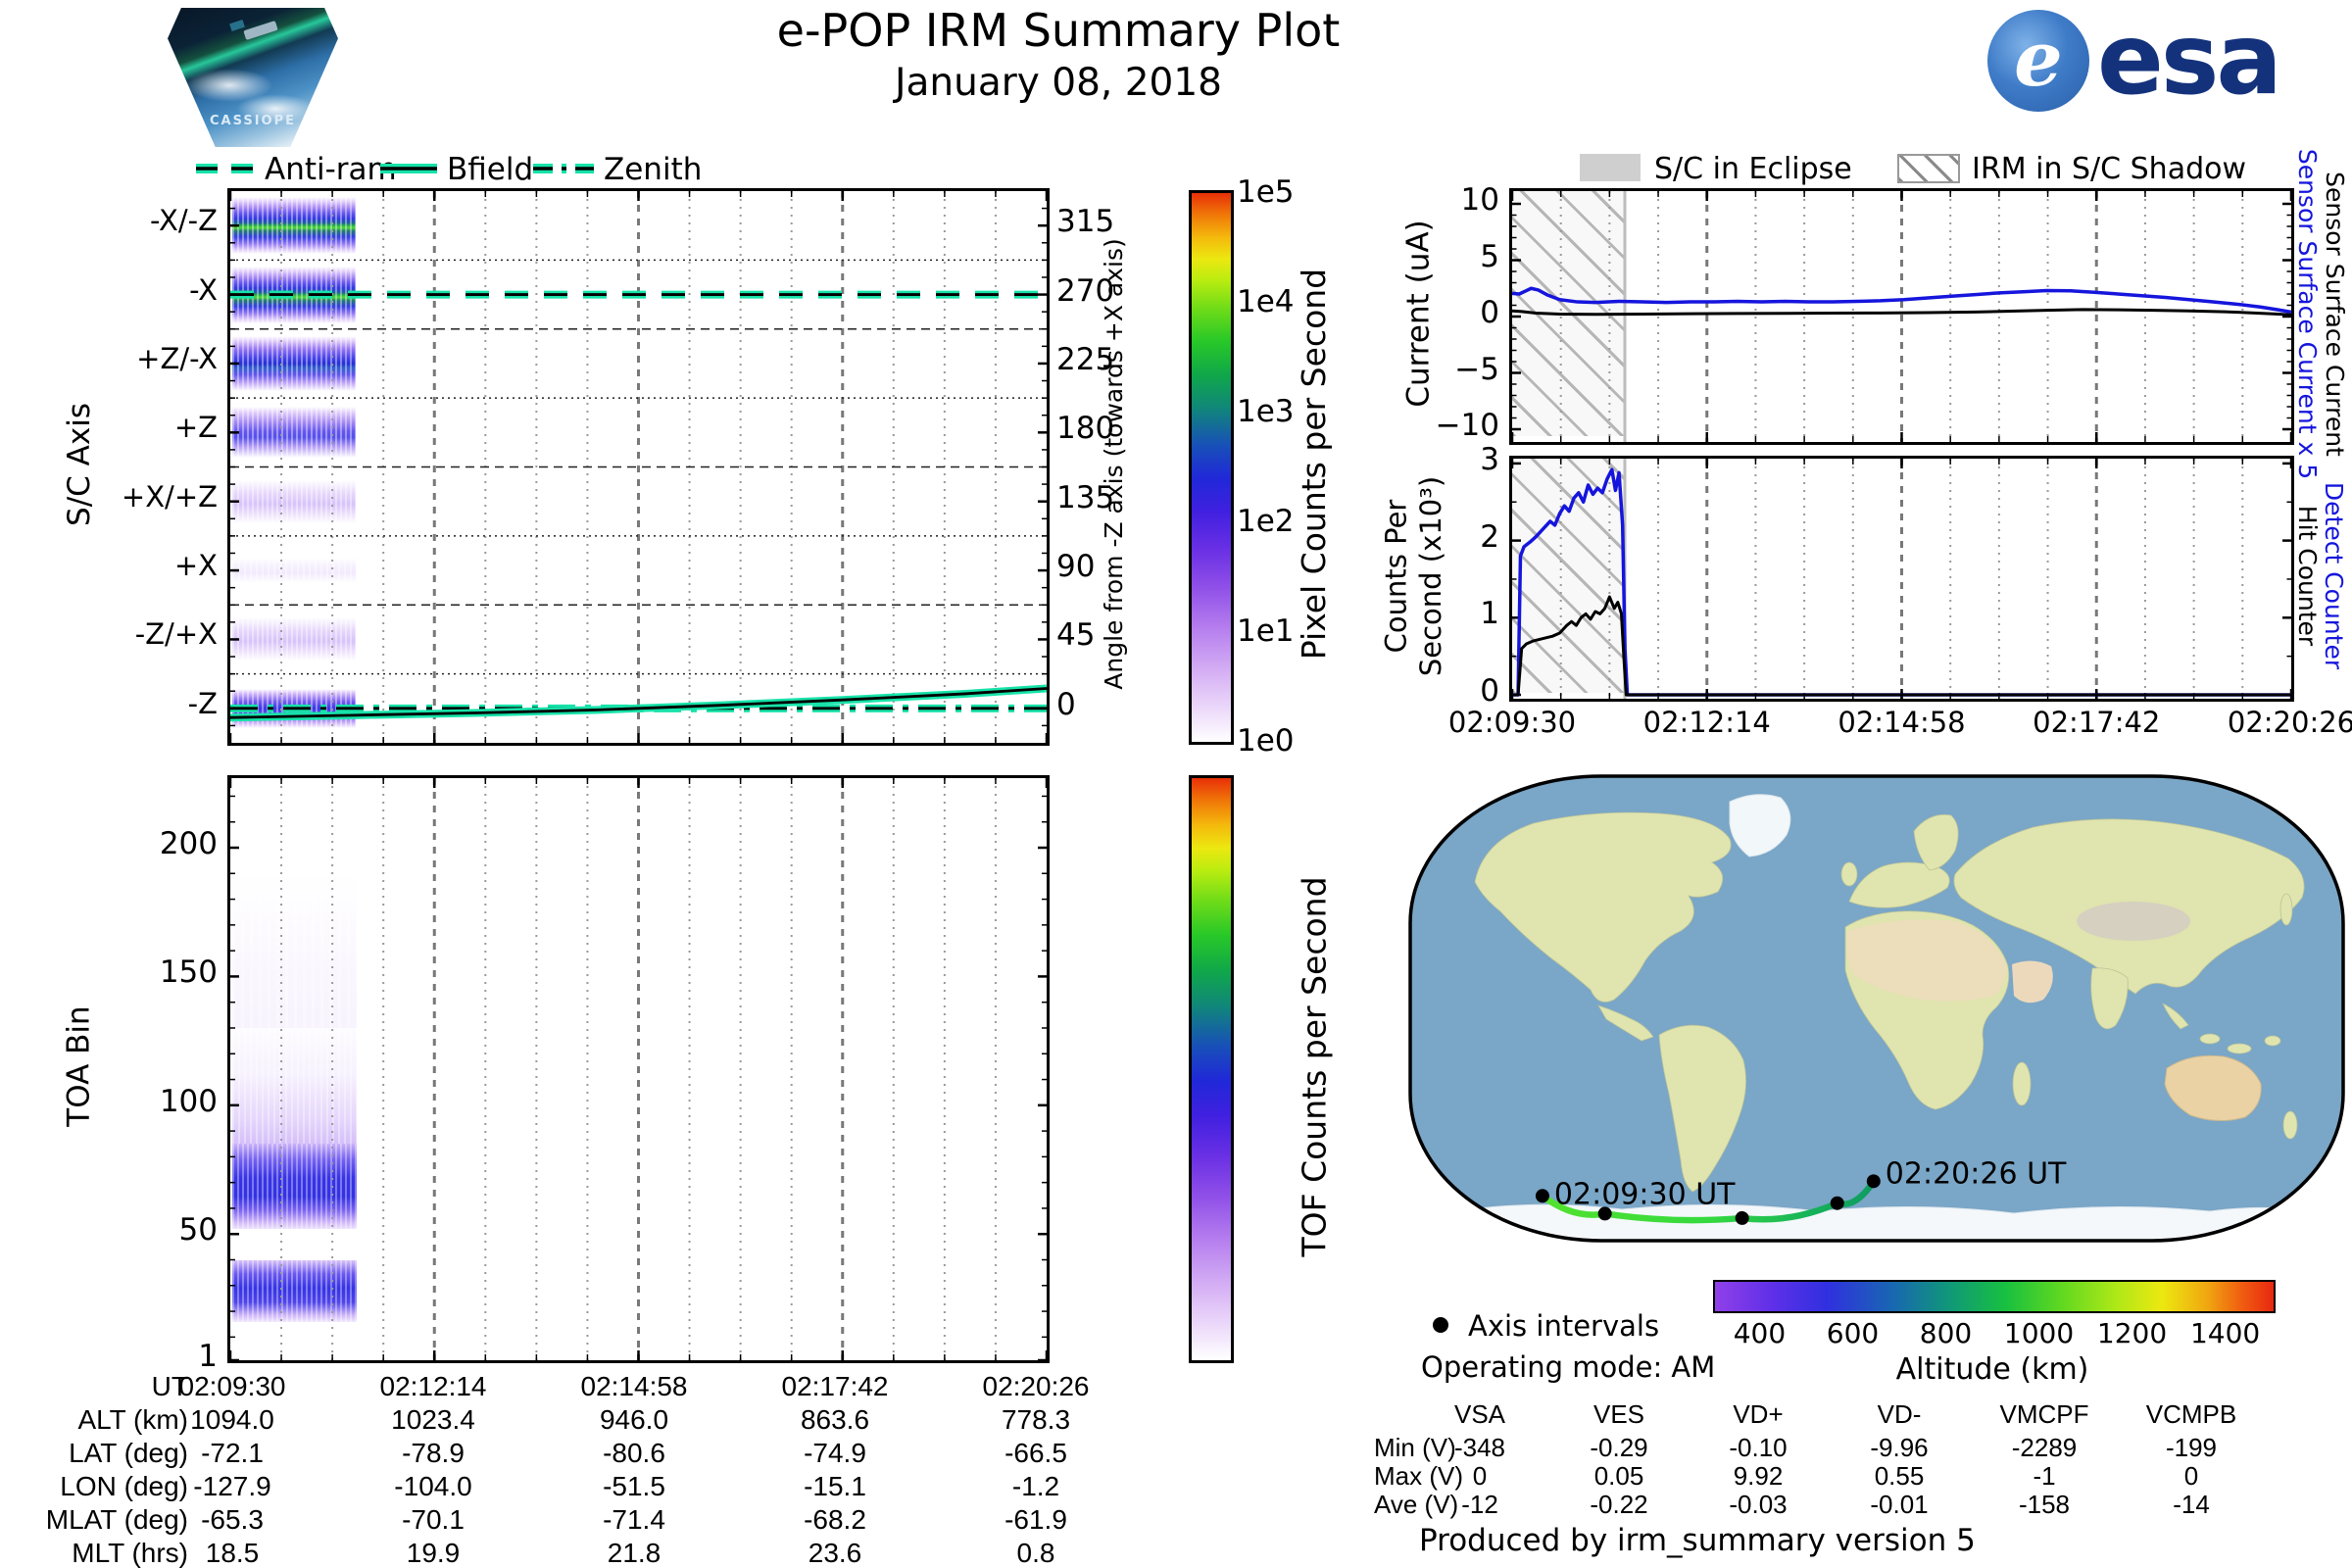 The image size is (2352, 1568). Describe the element at coordinates (294, 1186) in the screenshot. I see `toa-band-upper` at that location.